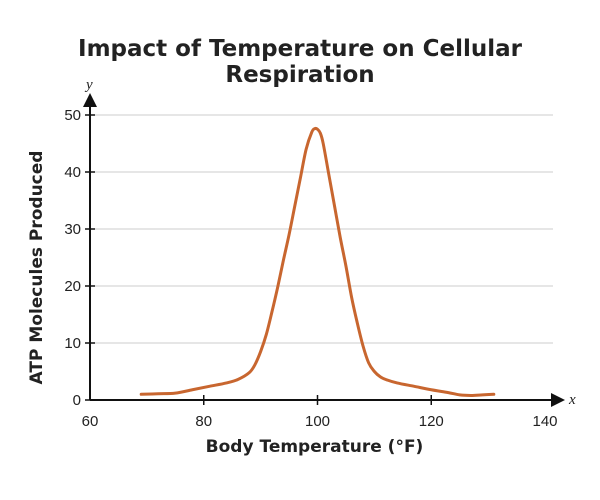 This screenshot has width=600, height=500. What do you see at coordinates (72, 115) in the screenshot?
I see `y-tick-label-50: 50` at bounding box center [72, 115].